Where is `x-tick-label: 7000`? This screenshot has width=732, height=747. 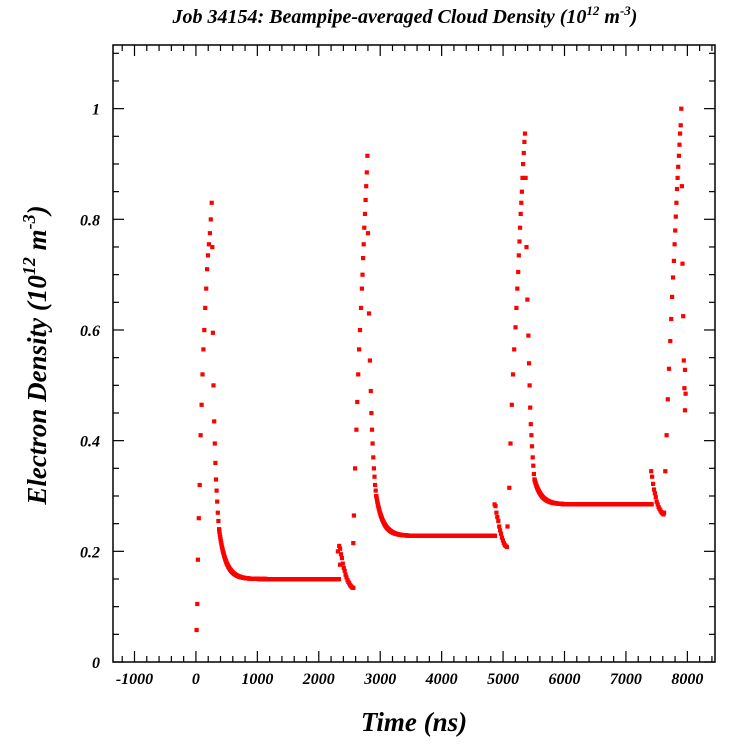 x-tick-label: 7000 is located at coordinates (626, 679).